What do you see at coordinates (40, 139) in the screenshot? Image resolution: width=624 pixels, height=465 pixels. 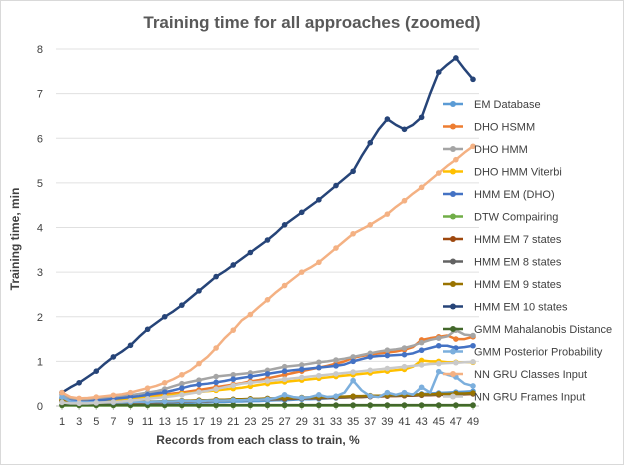 I see `y-tick-label: 6` at bounding box center [40, 139].